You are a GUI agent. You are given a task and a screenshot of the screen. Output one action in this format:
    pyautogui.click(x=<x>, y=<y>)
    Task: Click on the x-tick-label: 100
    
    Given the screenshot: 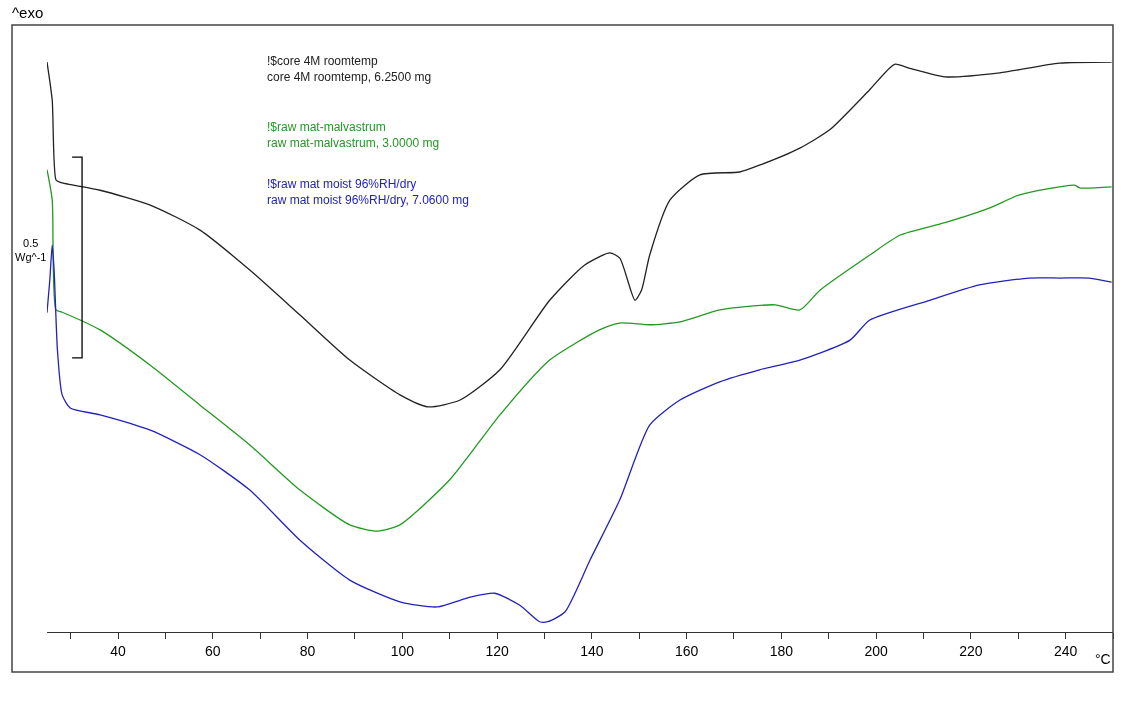 What is the action you would take?
    pyautogui.click(x=402, y=650)
    